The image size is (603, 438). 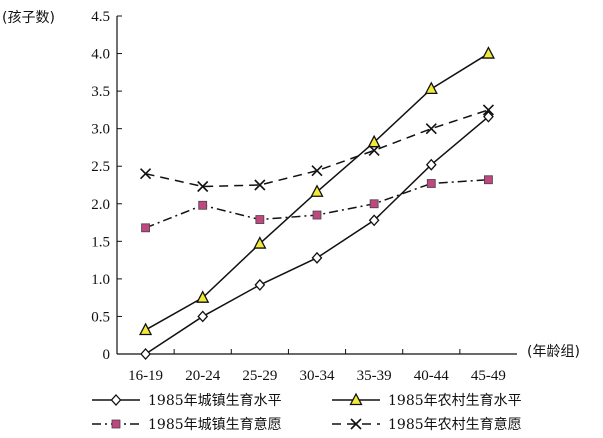 I want to click on y-tick-label: 3.0, so click(x=100, y=130).